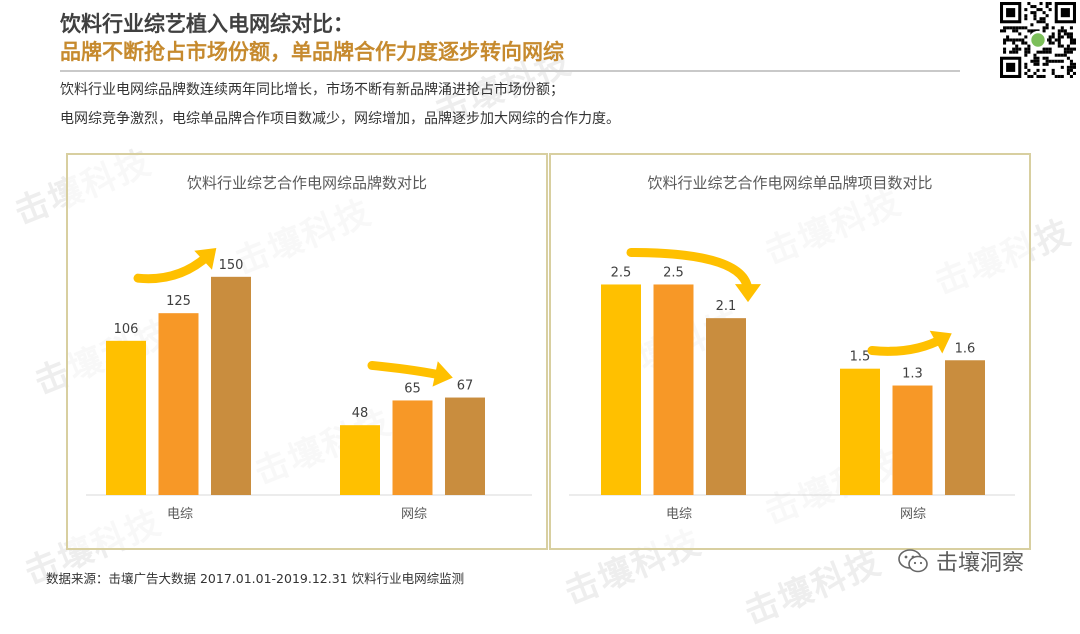  I want to click on data-label: 1.3, so click(912, 374).